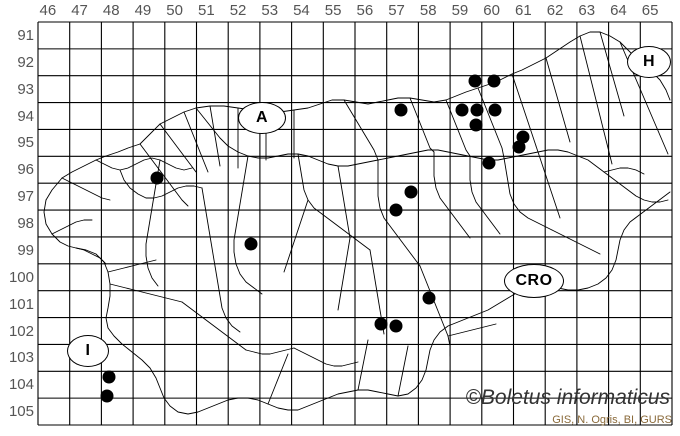  What do you see at coordinates (460, 10) in the screenshot?
I see `column-label-59: 59` at bounding box center [460, 10].